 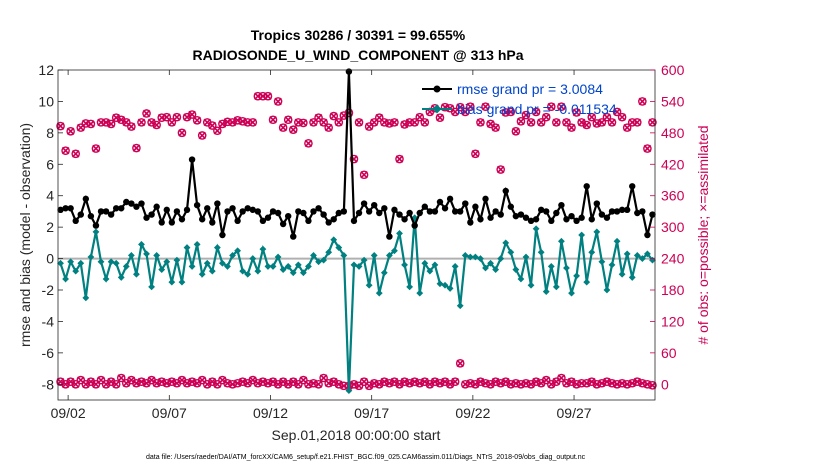 I want to click on legend-rmse-marker, so click(x=437, y=89).